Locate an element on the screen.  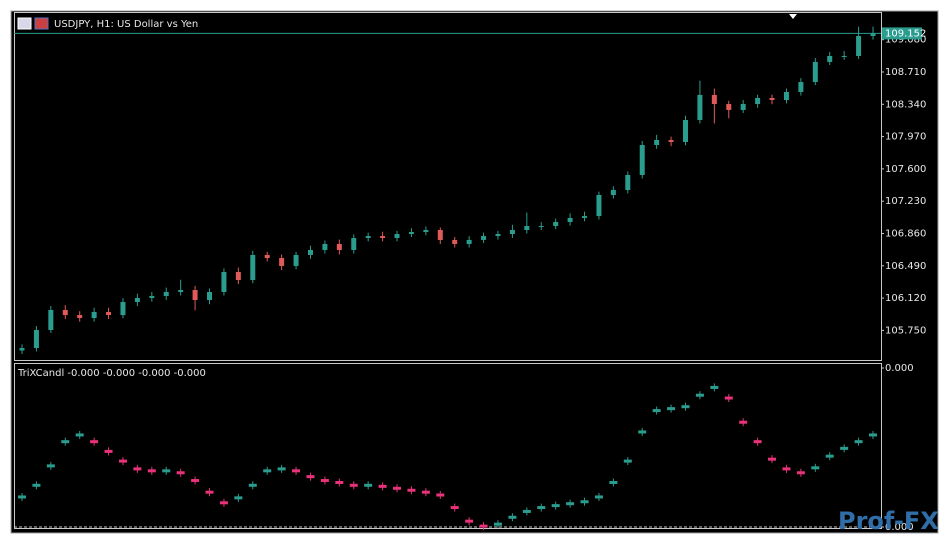
chart-title: USDJPY, H1: US Dollar vs Yen is located at coordinates (126, 24).